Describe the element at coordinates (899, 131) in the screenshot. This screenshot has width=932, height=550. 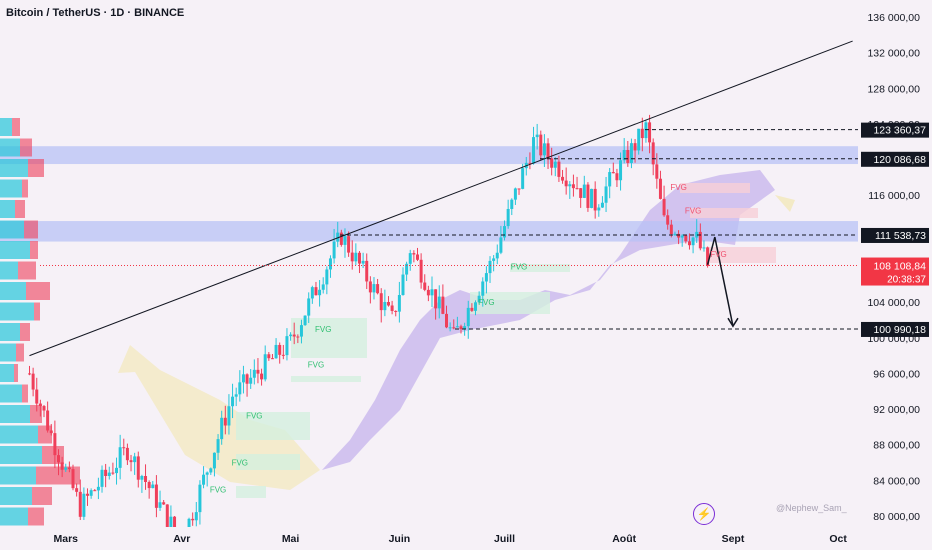
I see `price-level-label: 123 360,37` at that location.